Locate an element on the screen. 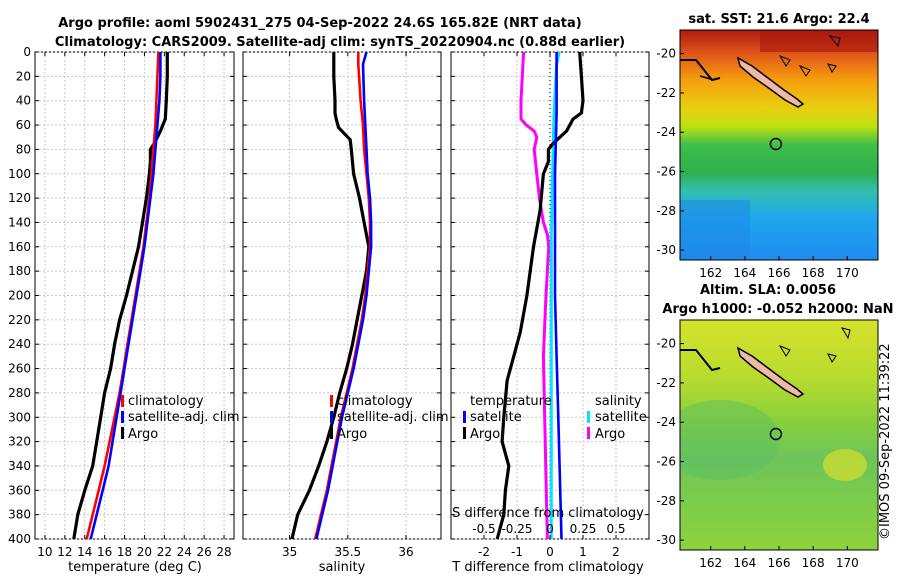  x-tick-label: 35 is located at coordinates (289, 552).